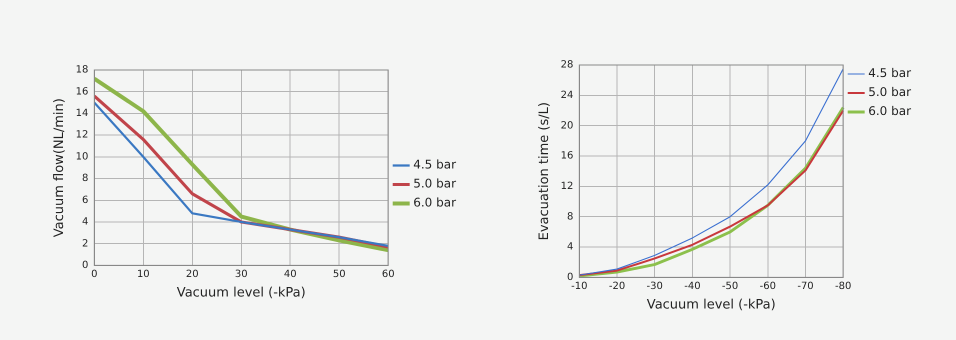 The height and width of the screenshot is (340, 956). What do you see at coordinates (544, 171) in the screenshot?
I see `y-axis-title: Evacuation time (s/L)` at bounding box center [544, 171].